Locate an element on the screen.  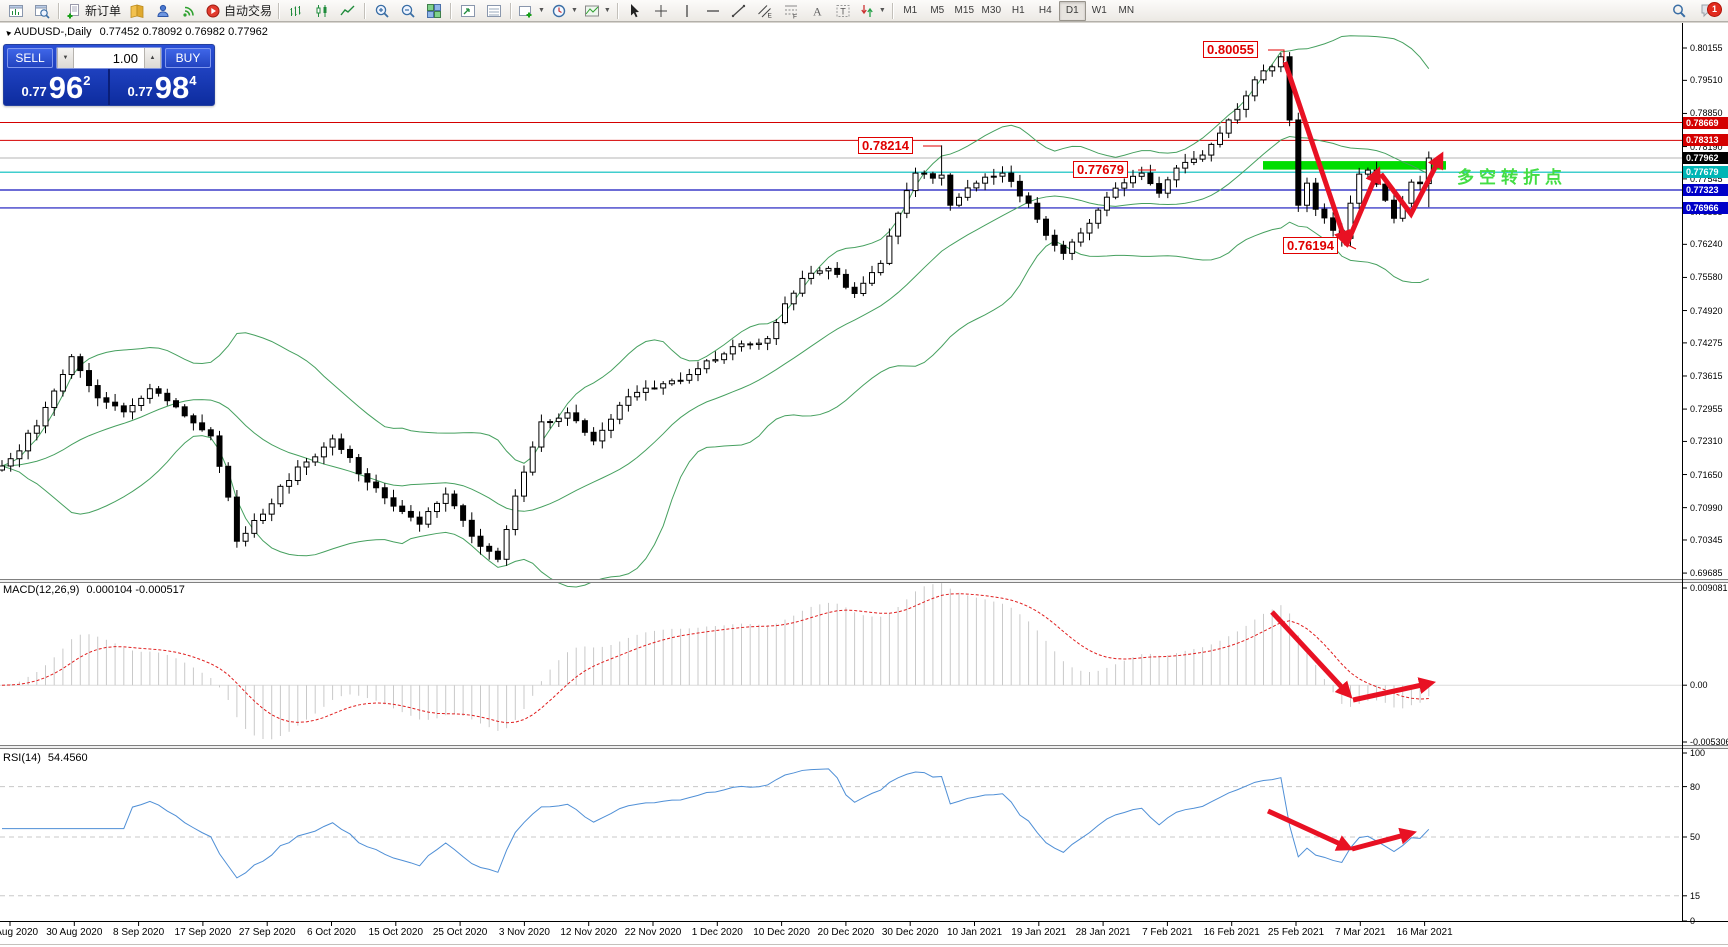
horizontal-line-icon is located at coordinates (713, 11).